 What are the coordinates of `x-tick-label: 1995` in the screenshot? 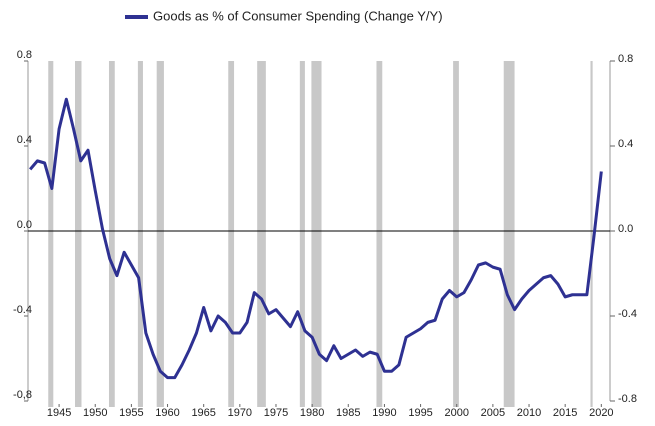 It's located at (420, 413).